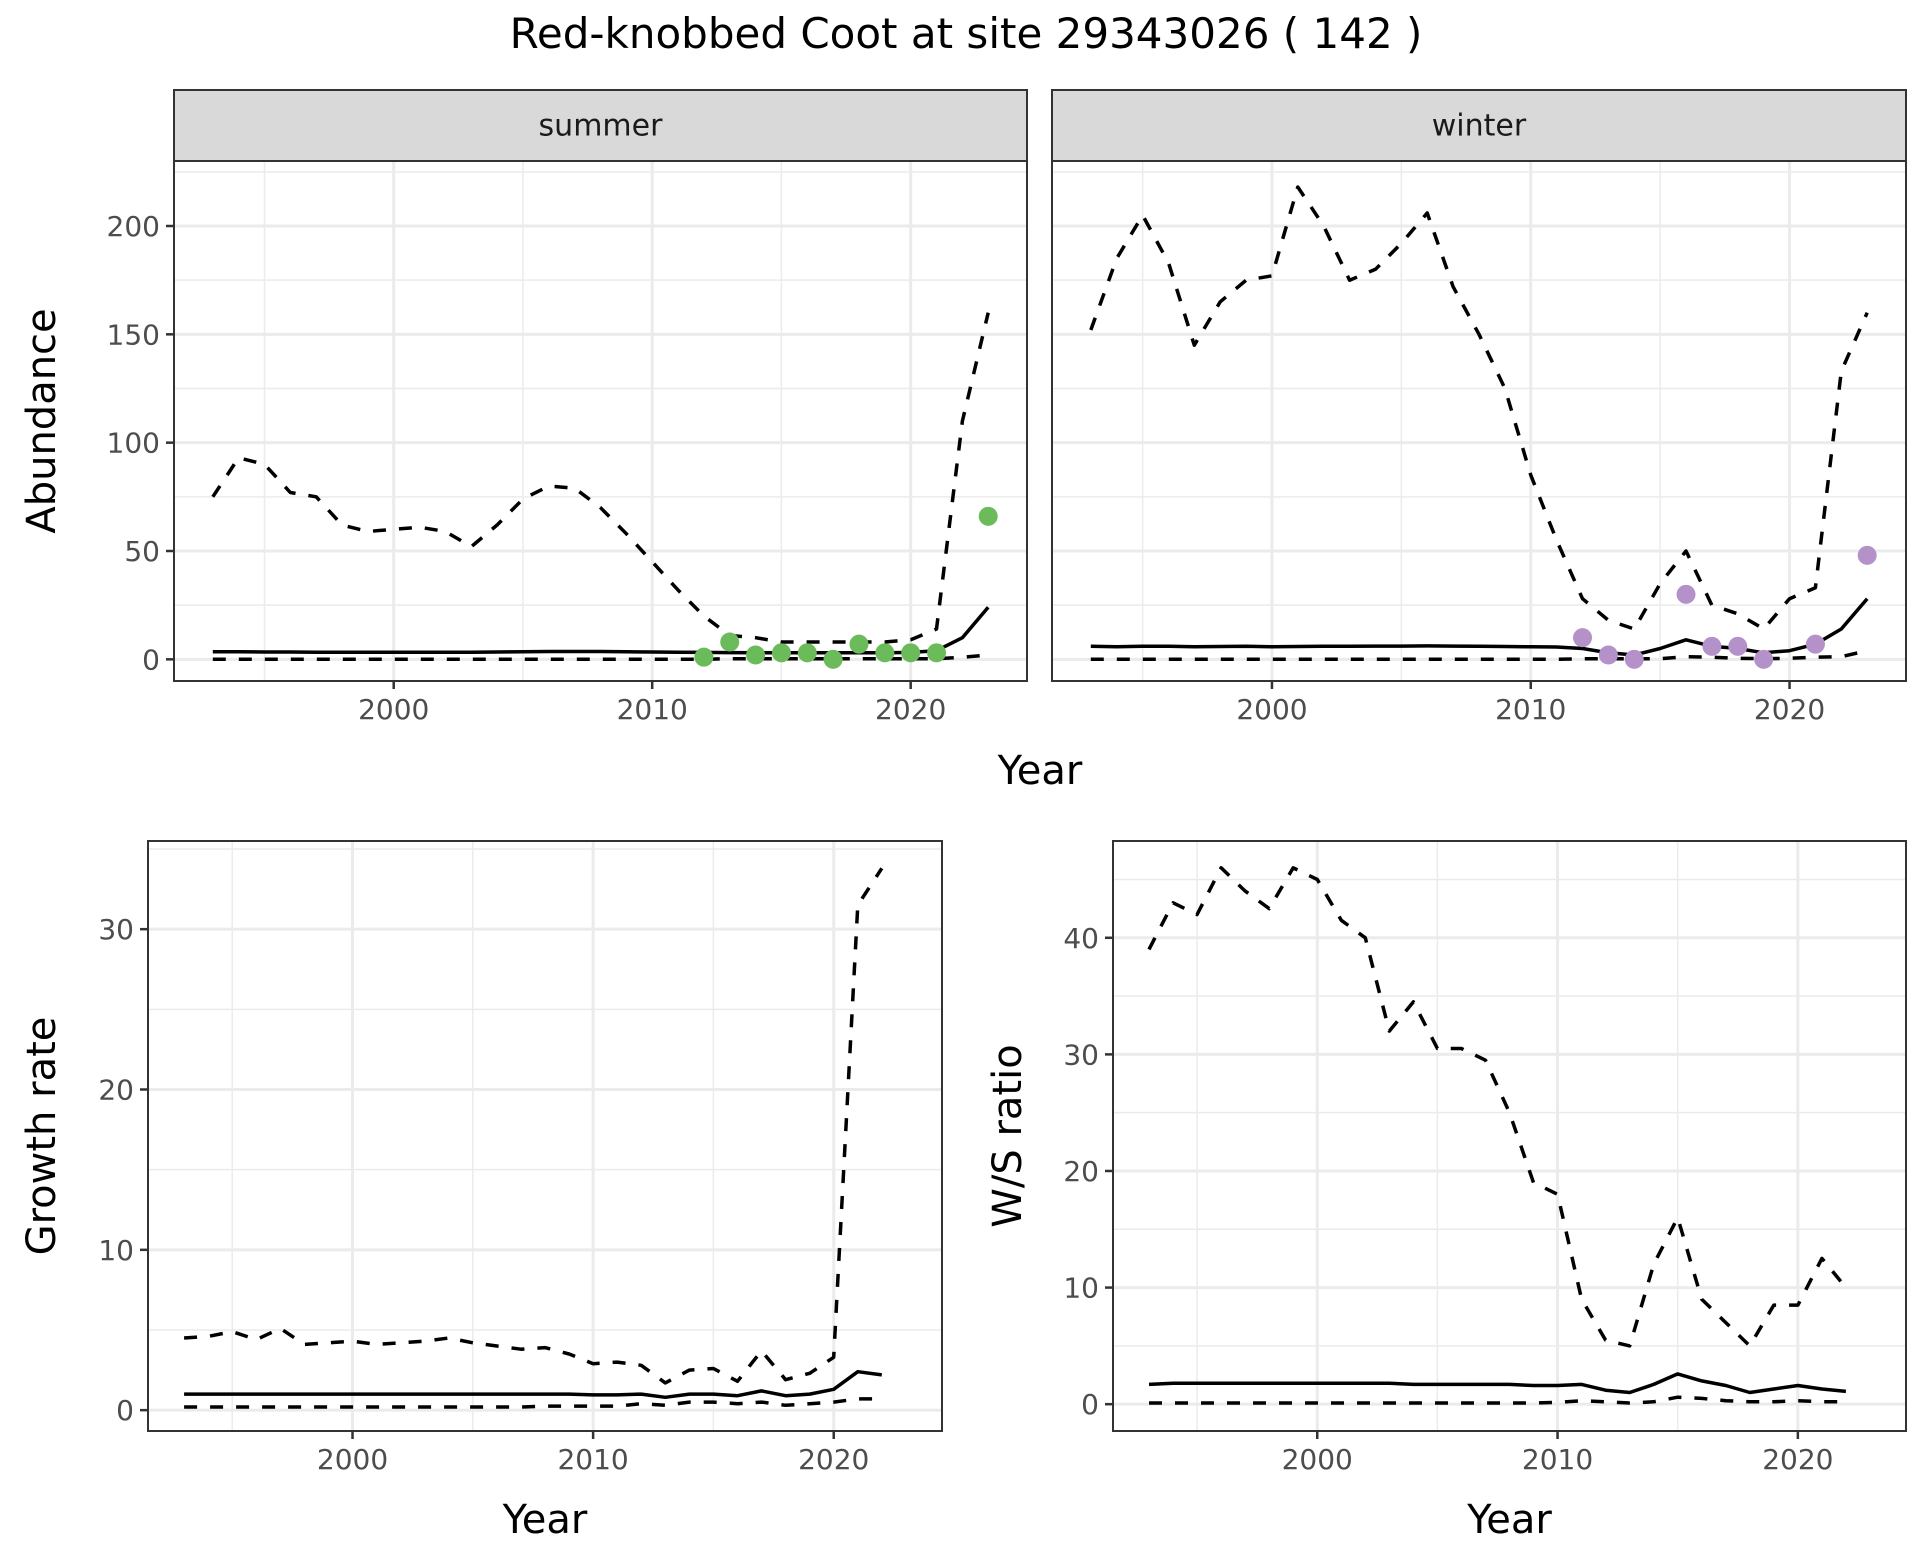 The image size is (1920, 1560). What do you see at coordinates (1040, 771) in the screenshot?
I see `top-x-axis-title: Year` at bounding box center [1040, 771].